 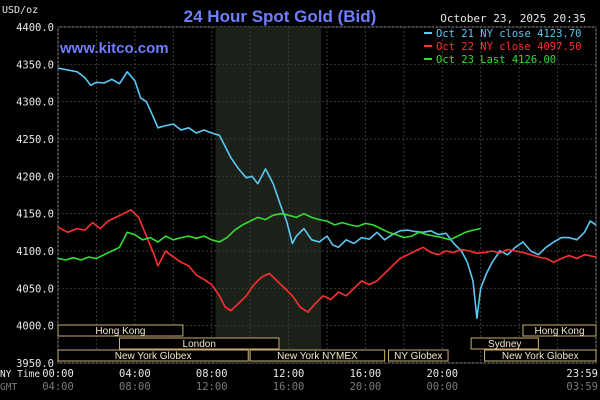 What do you see at coordinates (366, 387) in the screenshot?
I see `x-tick-label-gmt: 20:00` at bounding box center [366, 387].